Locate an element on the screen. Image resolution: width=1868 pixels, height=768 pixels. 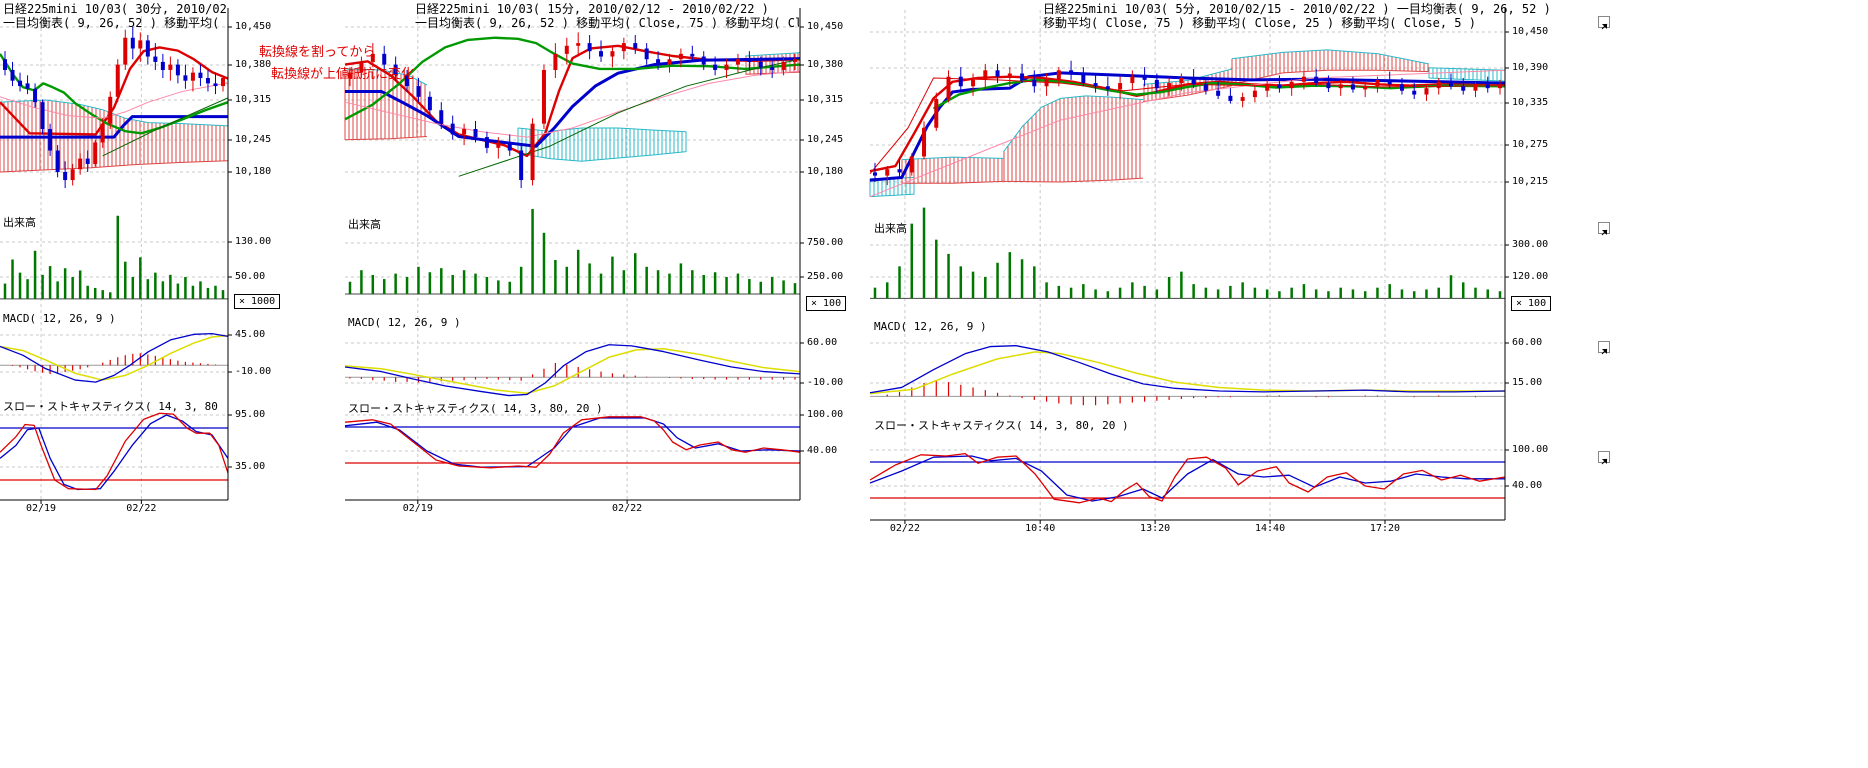
chart1-annotation-line1: 転換線を割ってから is located at coordinates (317, 52).